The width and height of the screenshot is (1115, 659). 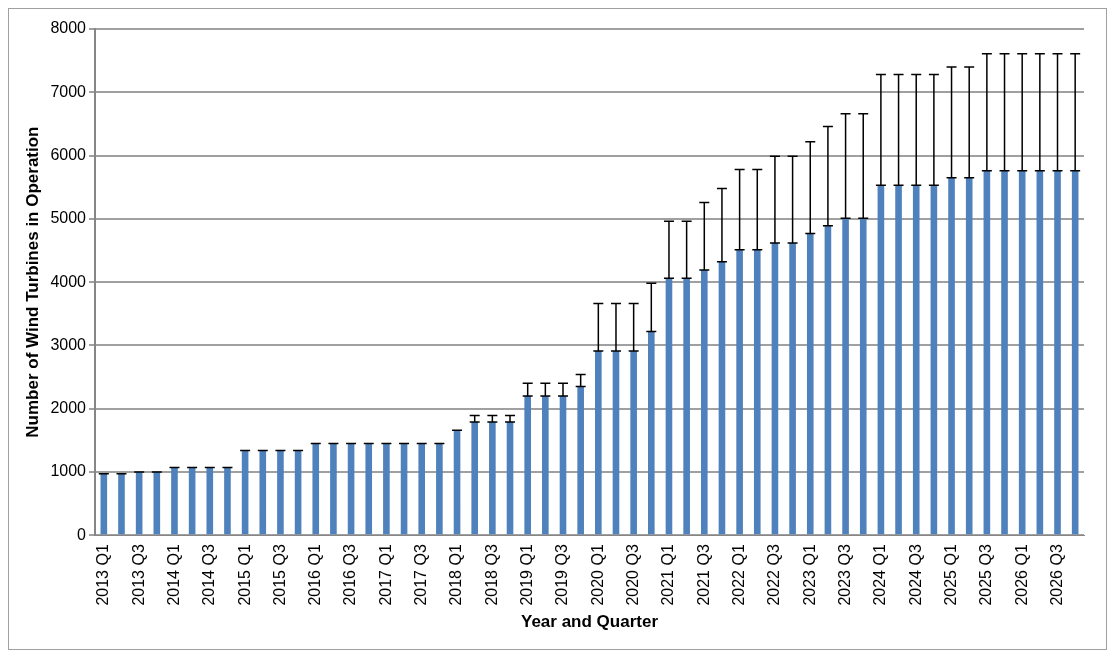 What do you see at coordinates (68, 91) in the screenshot?
I see `y-tick-label: 7000` at bounding box center [68, 91].